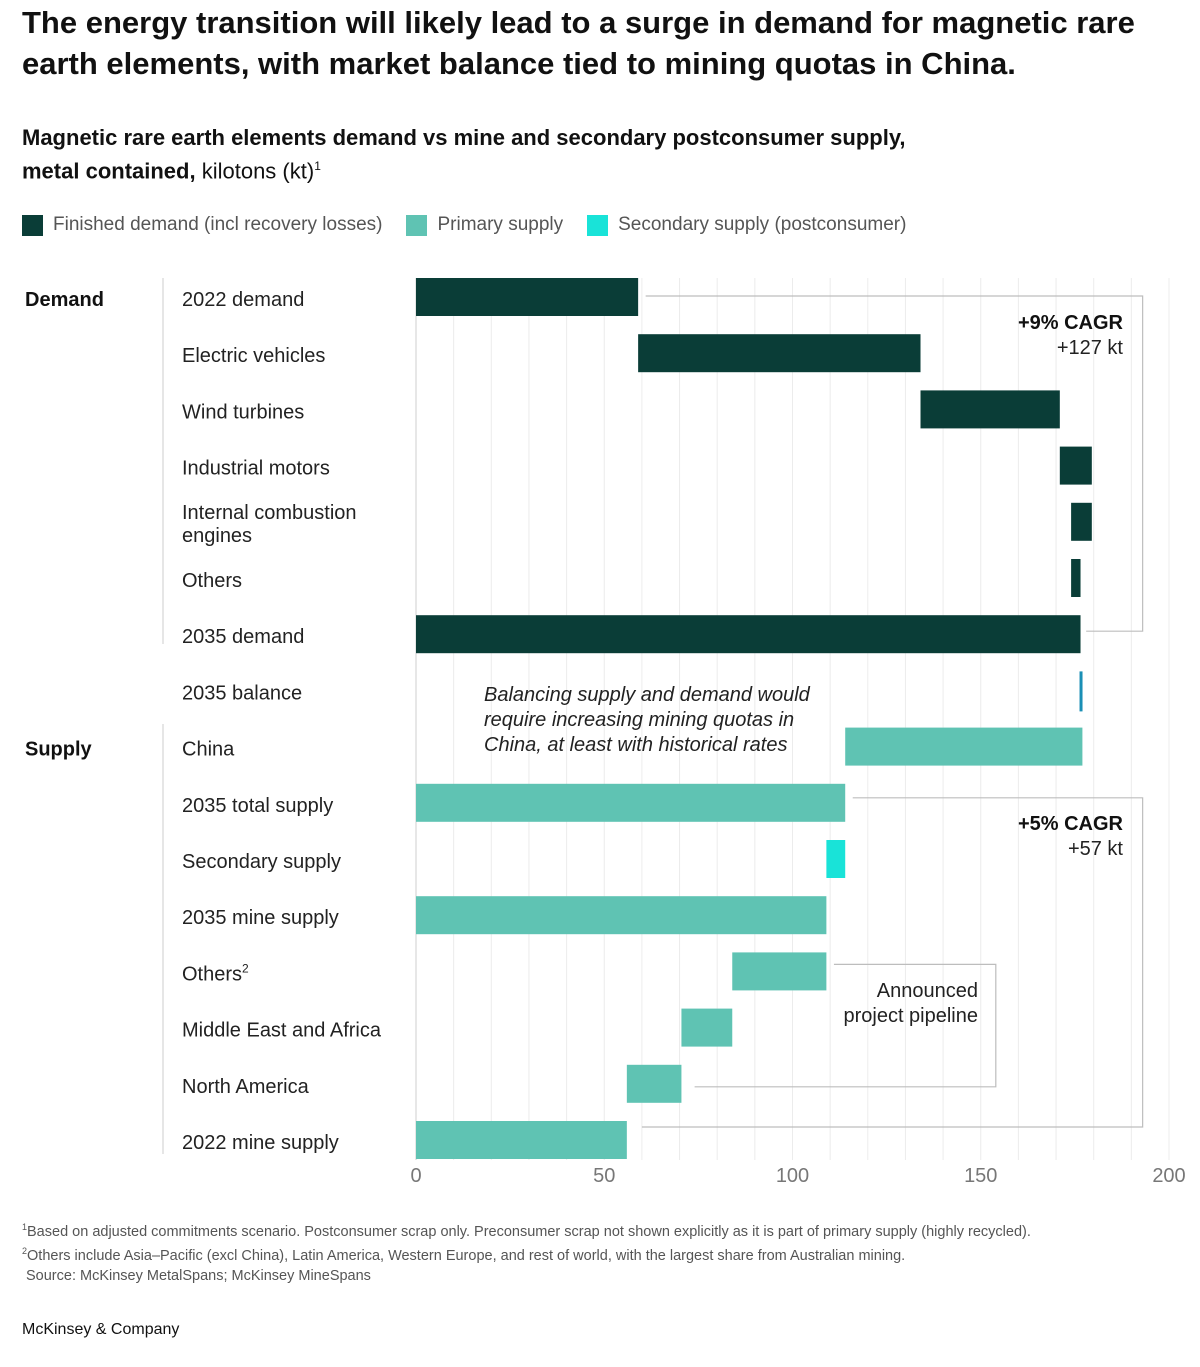  What do you see at coordinates (1071, 323) in the screenshot?
I see `demand-cagr-label: +9% CAGR` at bounding box center [1071, 323].